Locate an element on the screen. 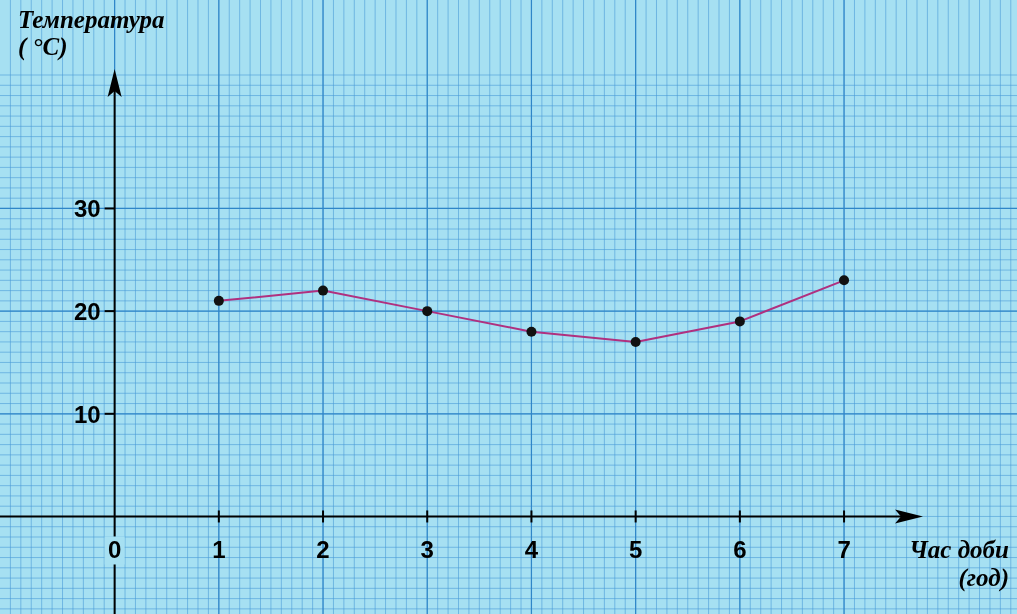 This screenshot has height=614, width=1017. y-tick-label: 10 is located at coordinates (87, 414).